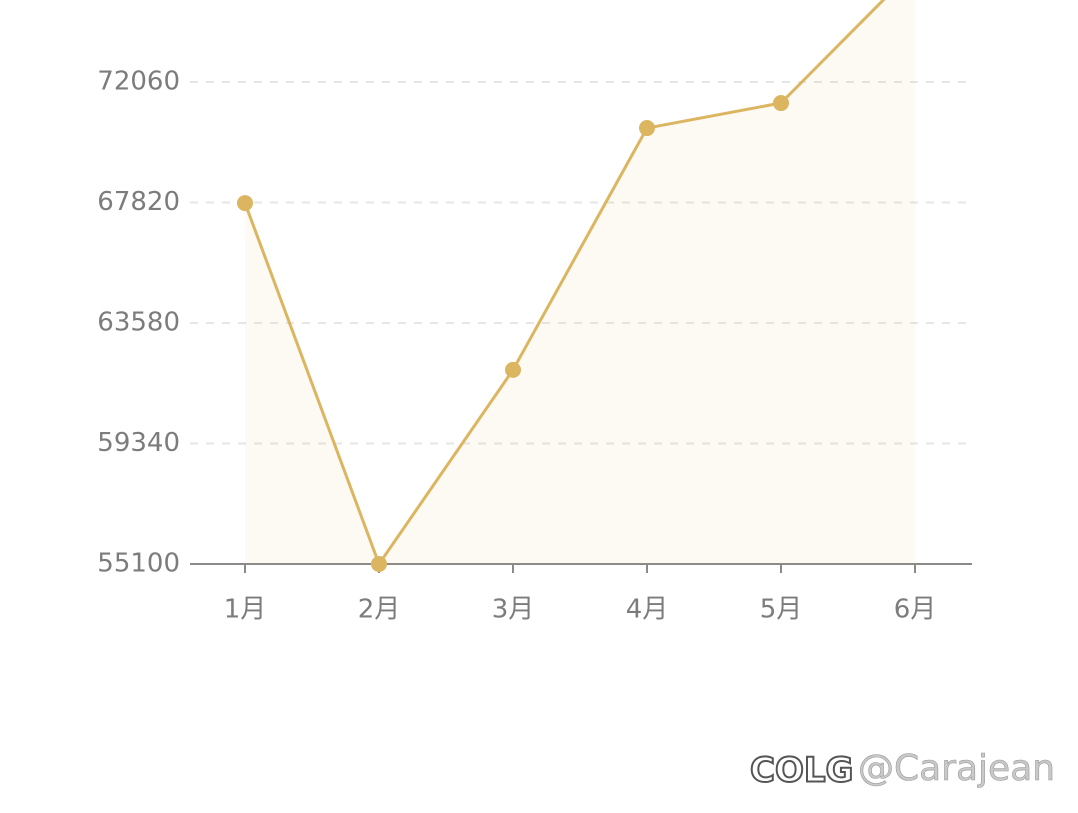  I want to click on x-tick-label: 2月, so click(379, 610).